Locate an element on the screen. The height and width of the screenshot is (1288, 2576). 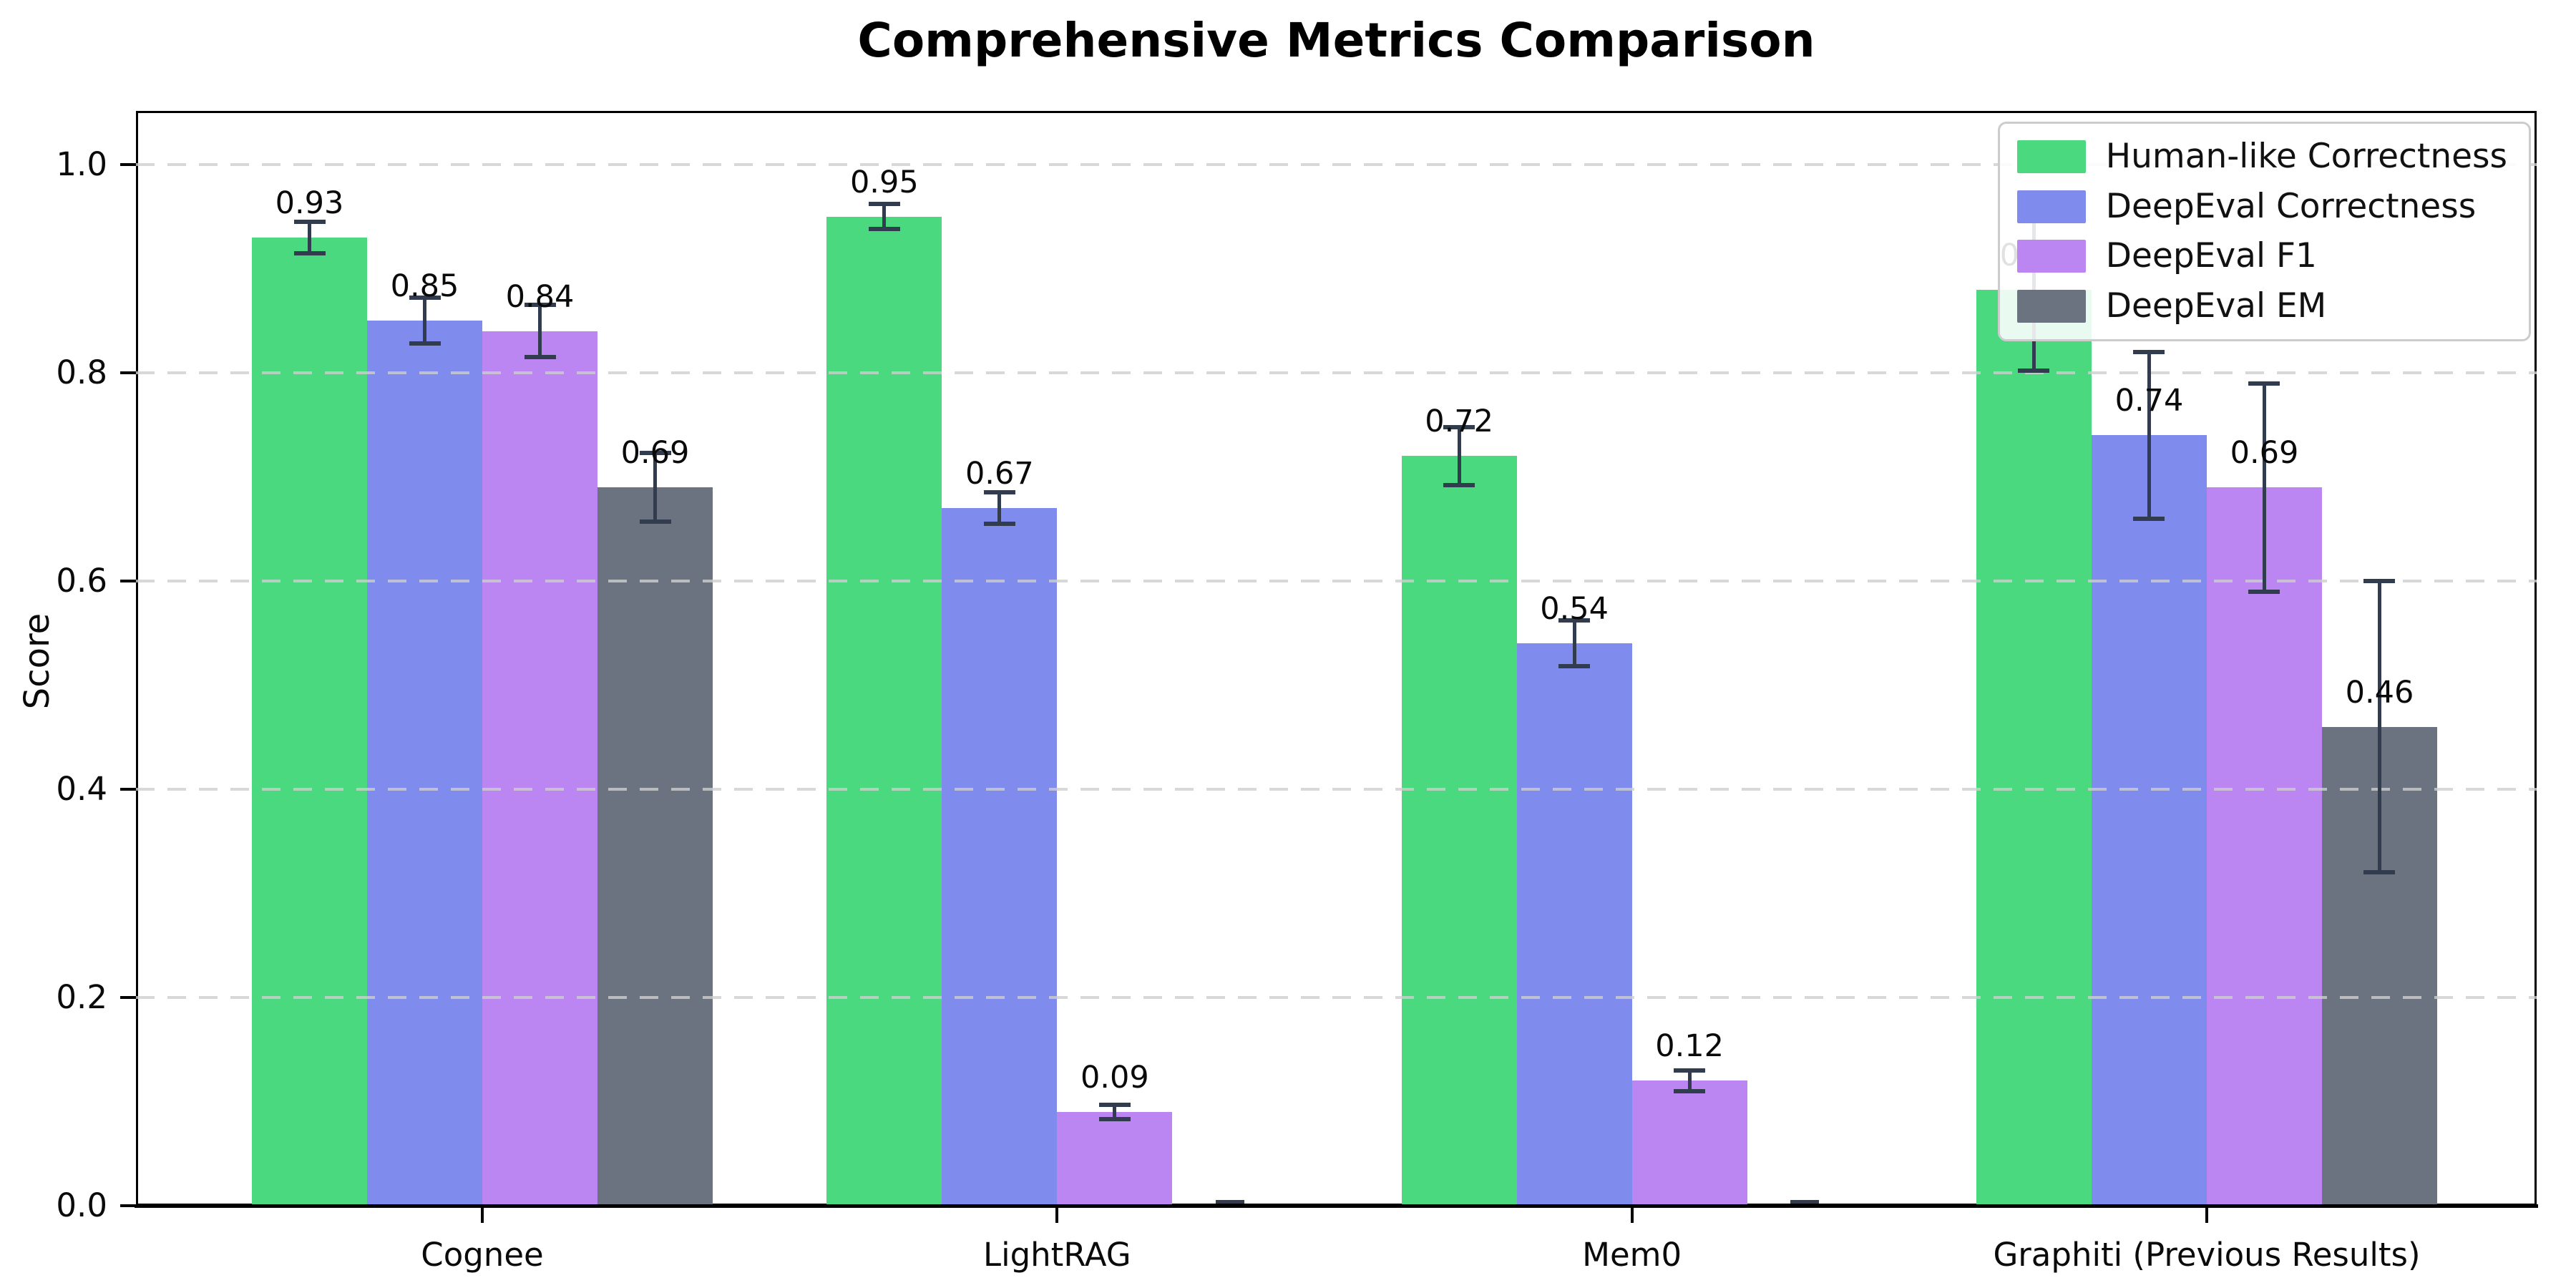
y-tick-label: 0.8 is located at coordinates (81, 372).